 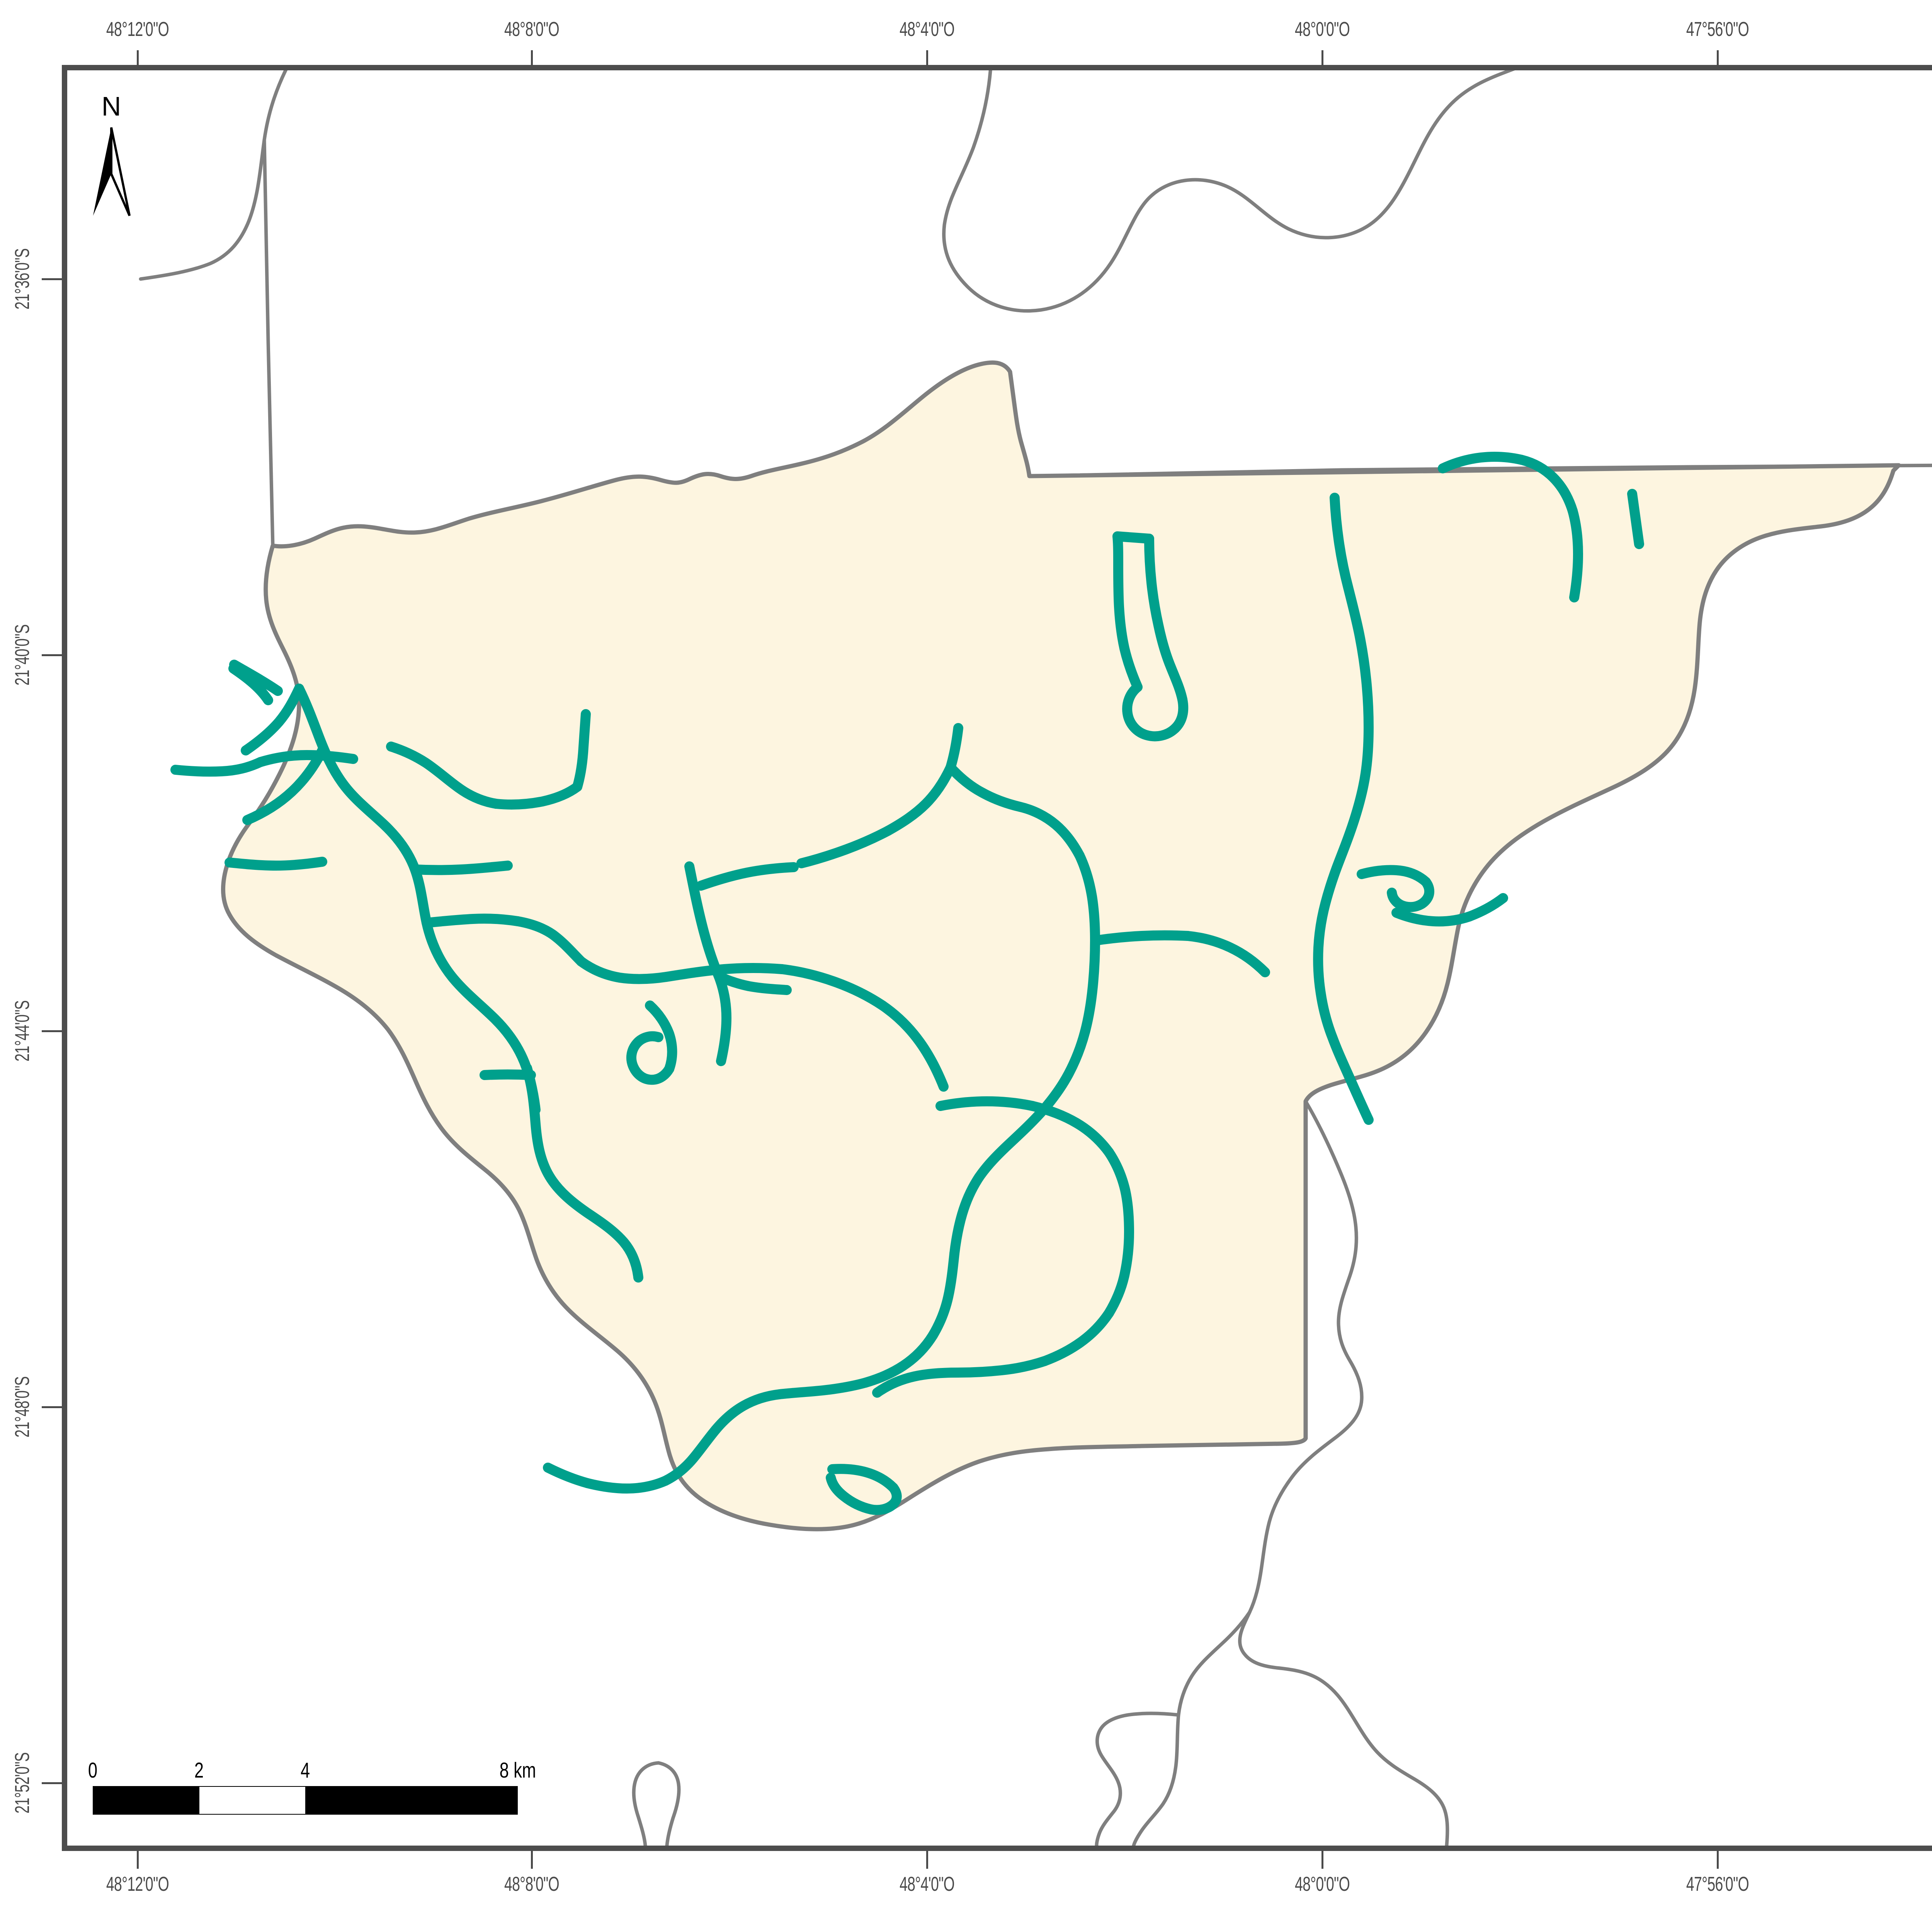 I want to click on scale-bar: 0 2 4 8 km, so click(x=312, y=1792).